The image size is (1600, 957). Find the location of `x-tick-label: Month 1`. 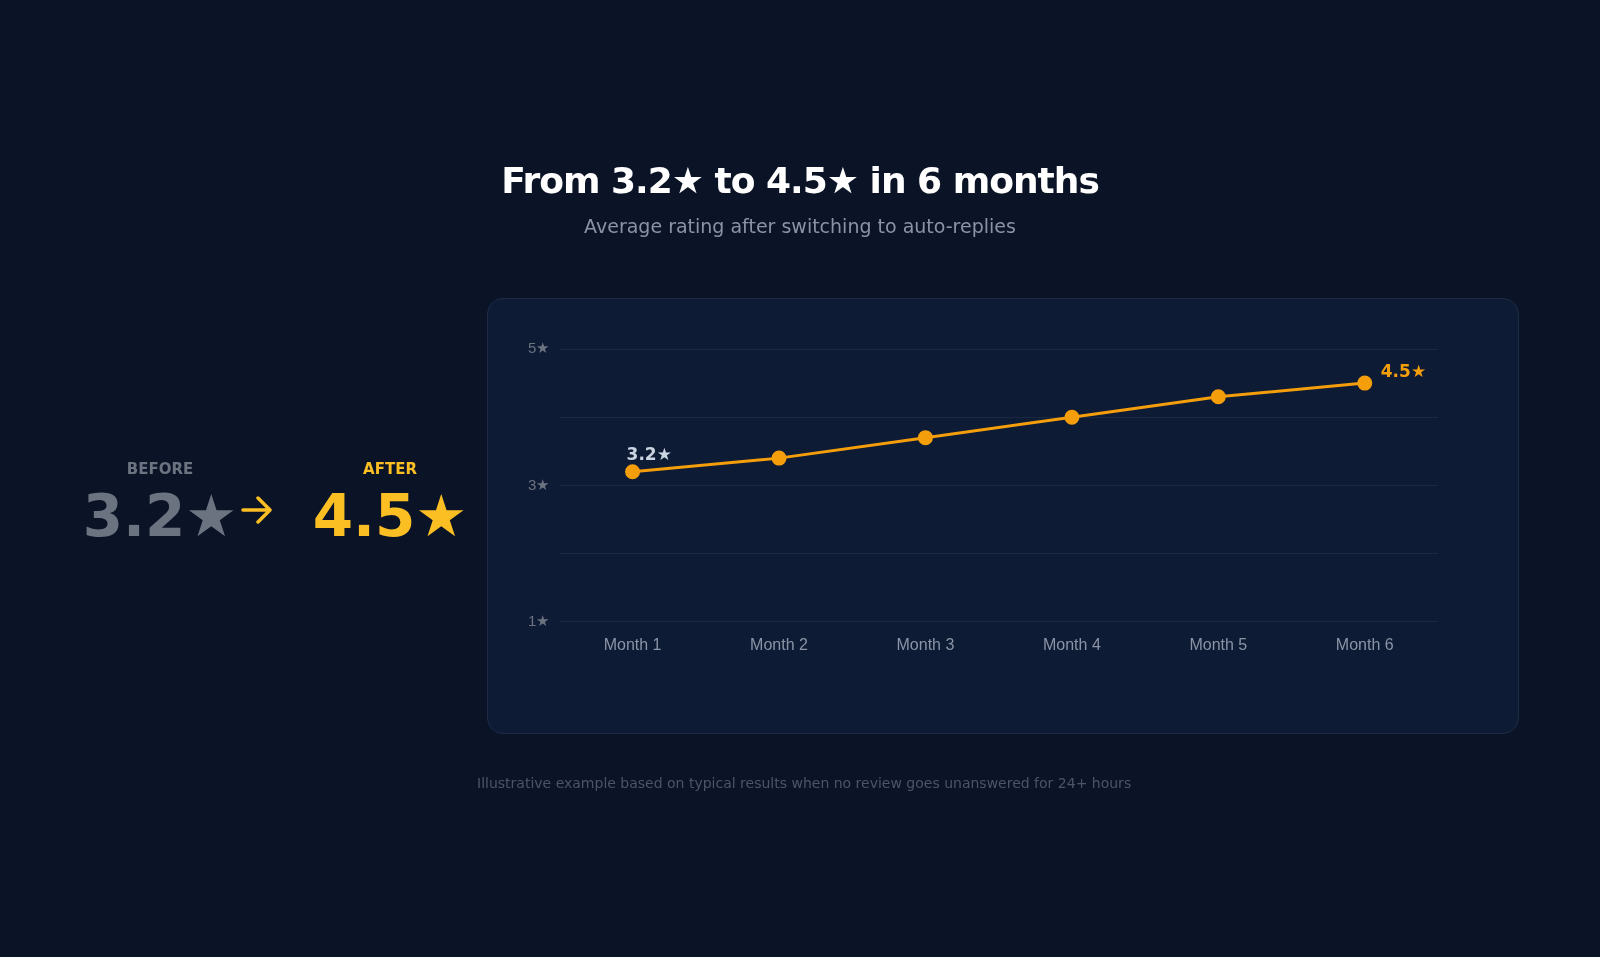

x-tick-label: Month 1 is located at coordinates (632, 644).